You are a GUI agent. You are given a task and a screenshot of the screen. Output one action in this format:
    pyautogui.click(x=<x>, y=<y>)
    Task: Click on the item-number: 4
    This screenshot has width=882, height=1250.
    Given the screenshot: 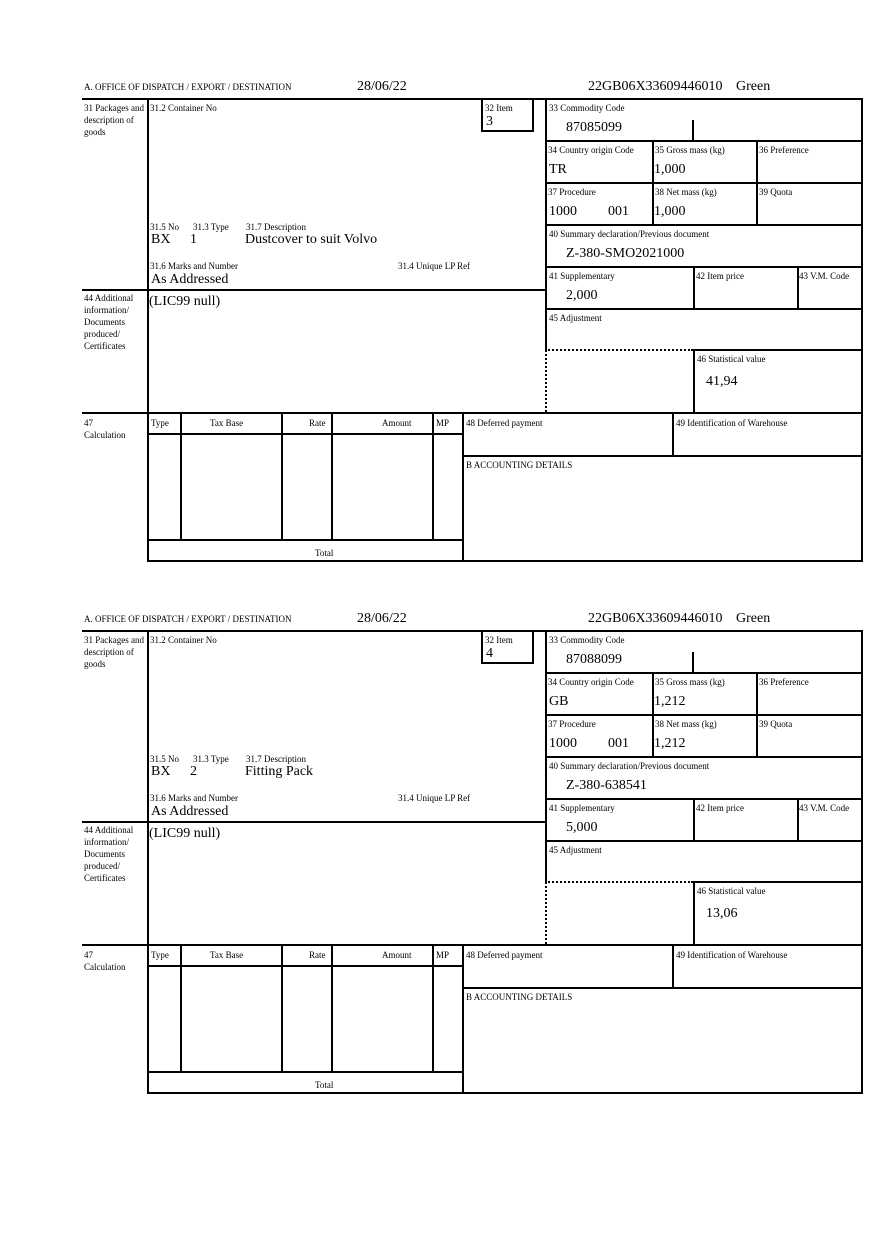 What is the action you would take?
    pyautogui.click(x=489, y=653)
    